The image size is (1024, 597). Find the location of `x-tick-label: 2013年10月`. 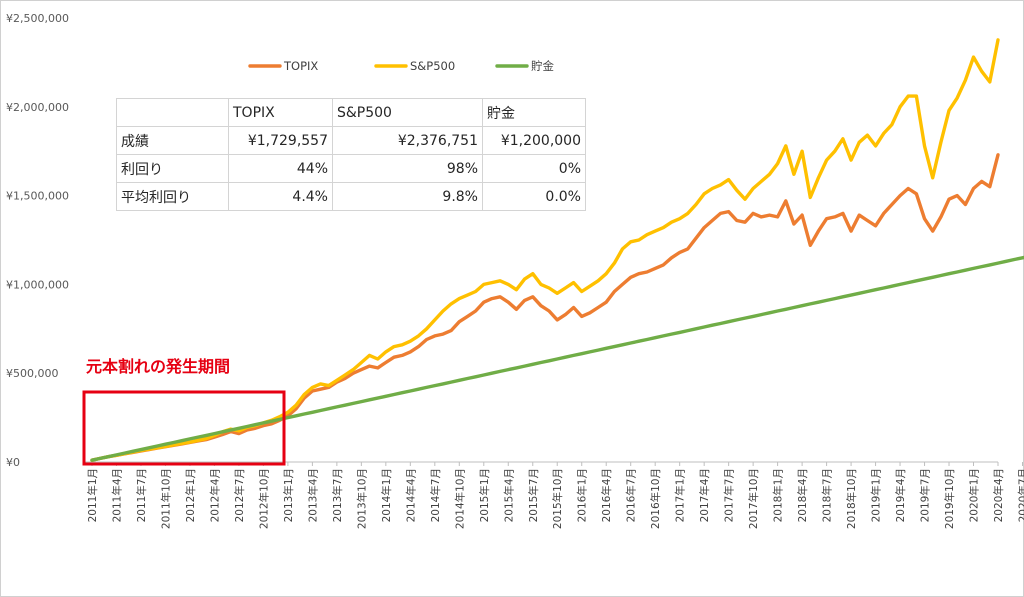

x-tick-label: 2013年10月 is located at coordinates (361, 498).